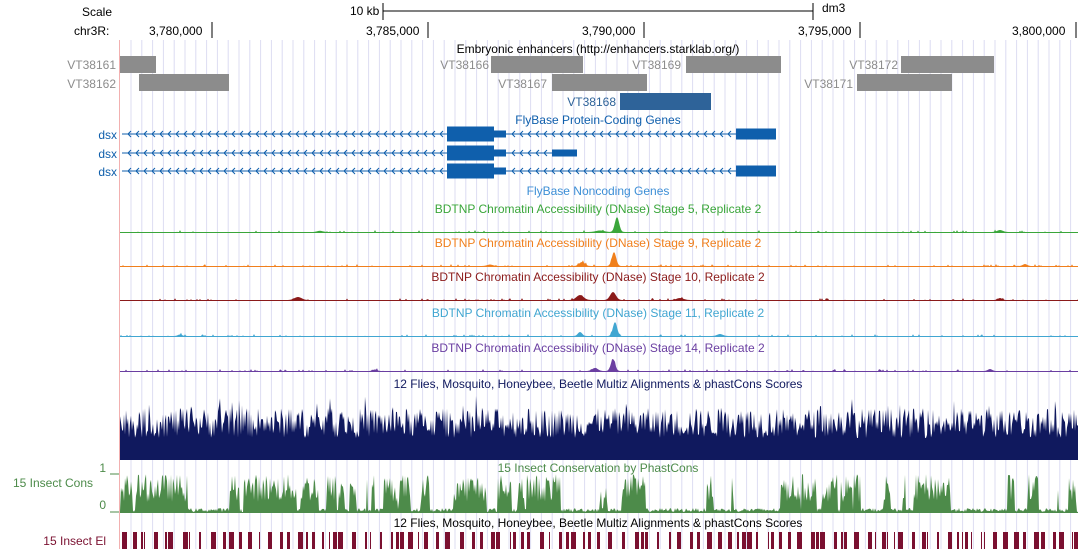  Describe the element at coordinates (873, 65) in the screenshot. I see `enhancer-label: VT38172` at that location.